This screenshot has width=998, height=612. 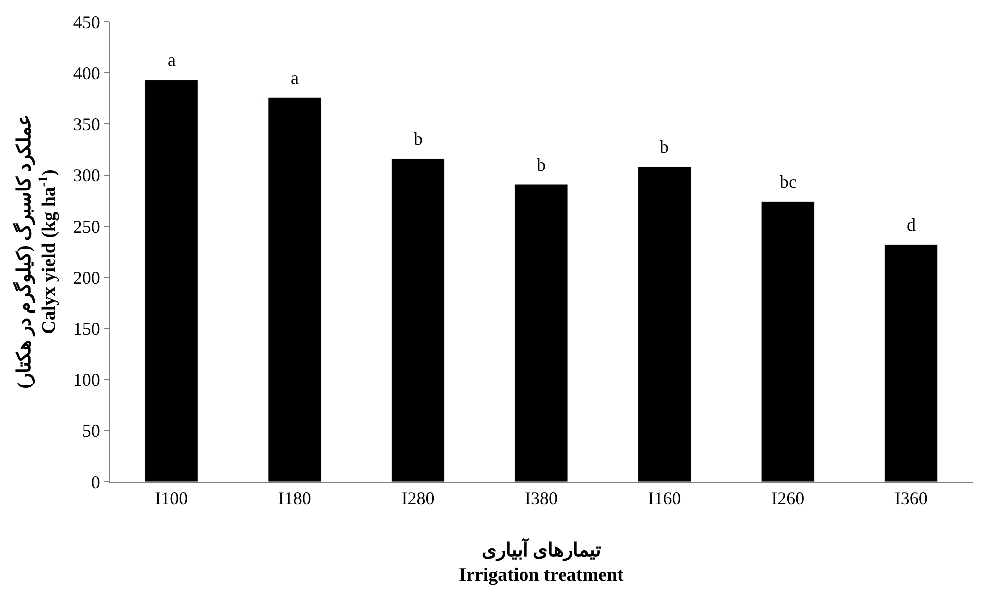 I want to click on x-tick-label: I280, so click(x=418, y=498).